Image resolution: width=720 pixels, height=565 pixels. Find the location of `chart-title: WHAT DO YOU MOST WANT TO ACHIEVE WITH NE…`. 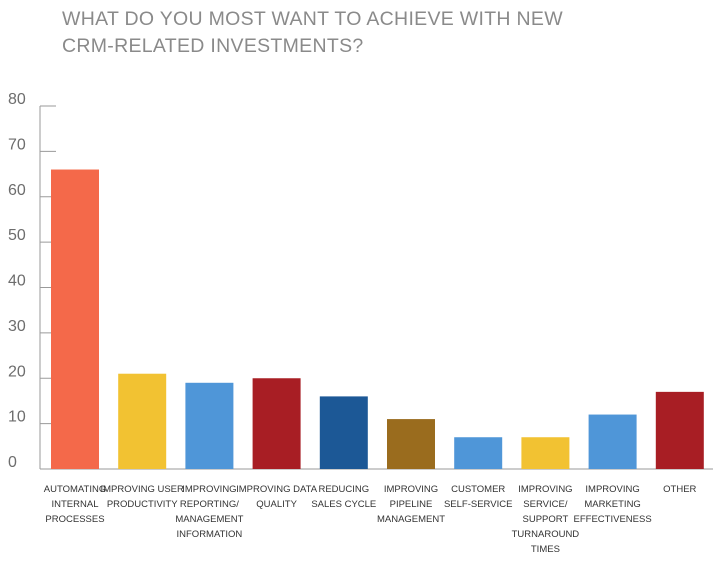

chart-title: WHAT DO YOU MOST WANT TO ACHIEVE WITH NE… is located at coordinates (312, 32).